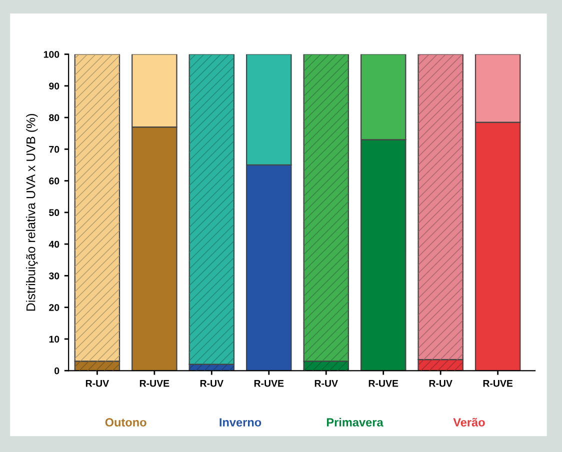 The height and width of the screenshot is (452, 562). Describe the element at coordinates (54, 181) in the screenshot. I see `y-tick-label: 60` at that location.